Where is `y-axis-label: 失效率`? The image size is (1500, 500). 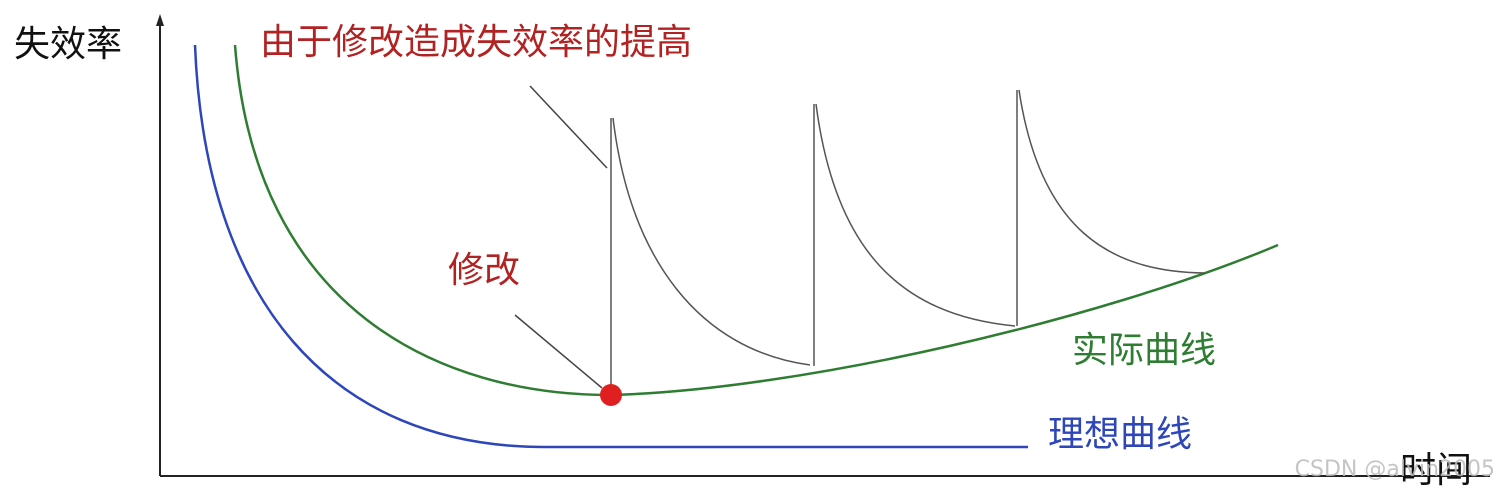
y-axis-label: 失效率 is located at coordinates (68, 44).